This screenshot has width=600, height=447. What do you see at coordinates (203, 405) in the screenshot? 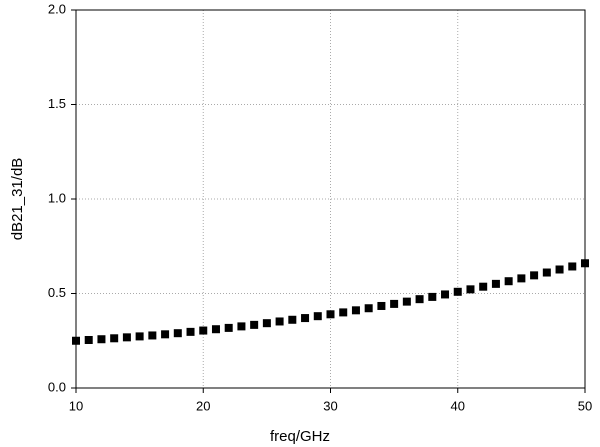
I see `x-tick-label: 20` at bounding box center [203, 405].